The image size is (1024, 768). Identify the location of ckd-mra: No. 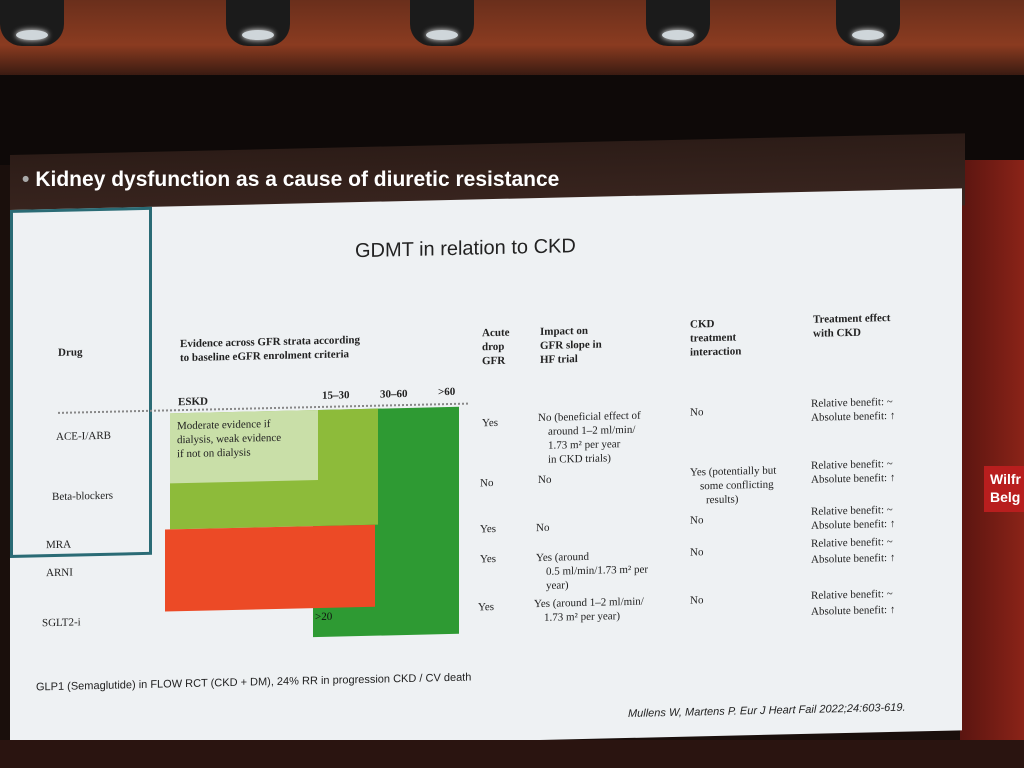
(697, 520).